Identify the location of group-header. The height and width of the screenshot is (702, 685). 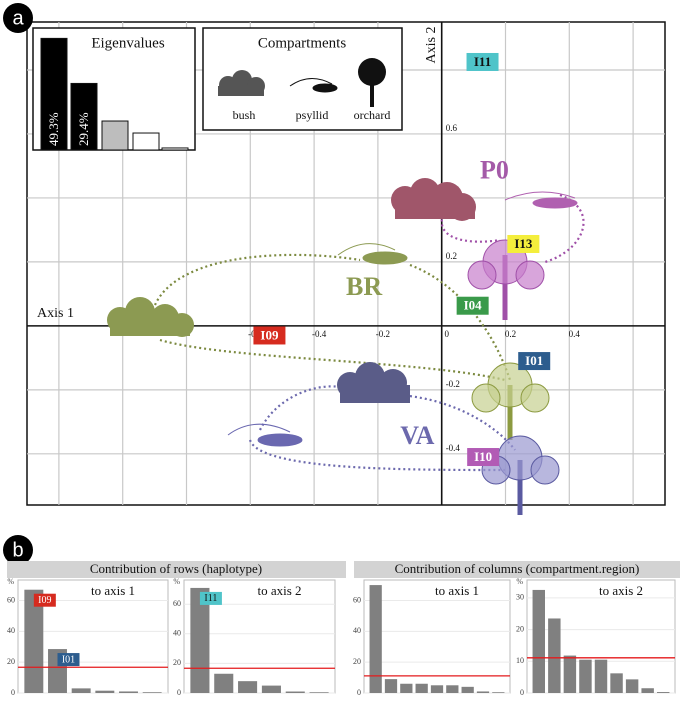
(517, 569).